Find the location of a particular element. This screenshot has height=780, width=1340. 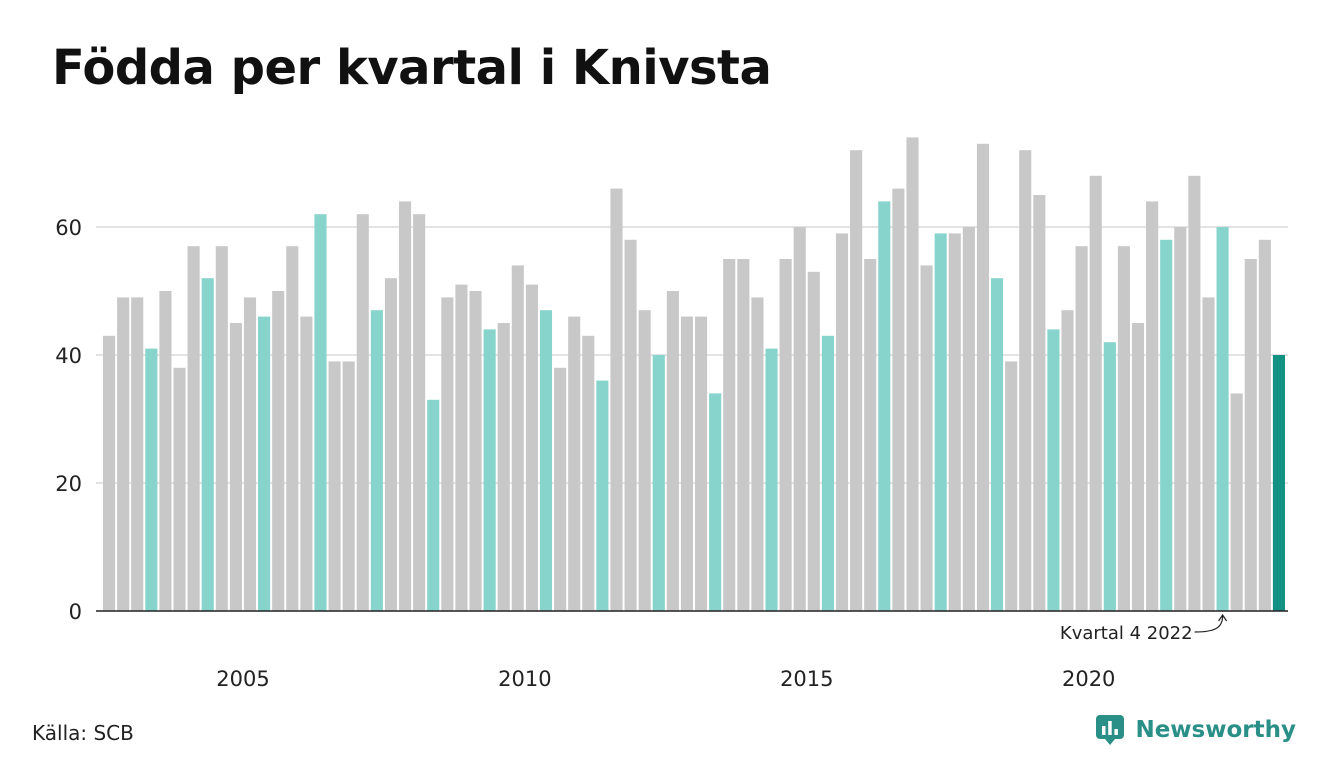

chart-title: Födda per kvartal i Knivsta is located at coordinates (412, 68).